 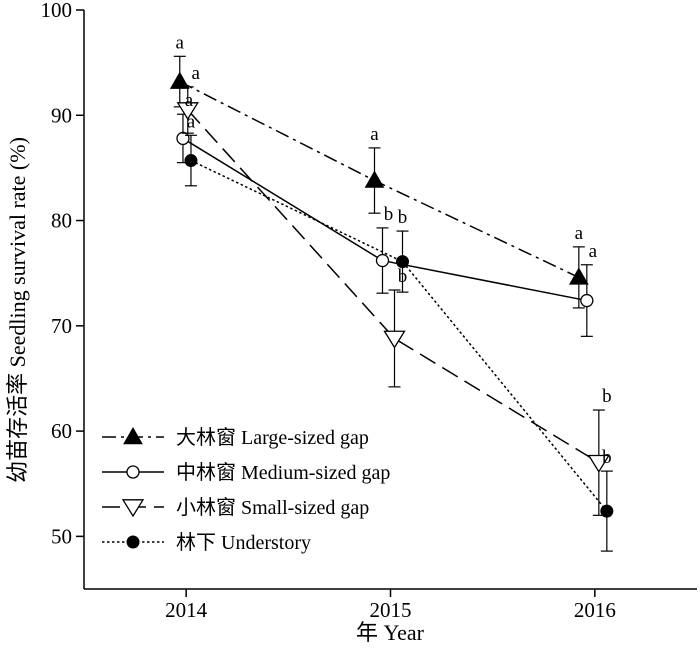 What do you see at coordinates (283, 472) in the screenshot?
I see `legend-label: 中林窗 Medium-sized gap` at bounding box center [283, 472].